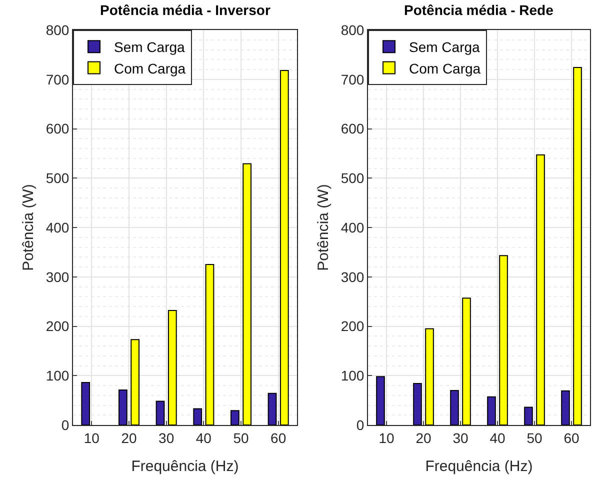 The width and height of the screenshot is (595, 479). What do you see at coordinates (185, 10) in the screenshot?
I see `chart-title: Potência média - Inversor` at bounding box center [185, 10].